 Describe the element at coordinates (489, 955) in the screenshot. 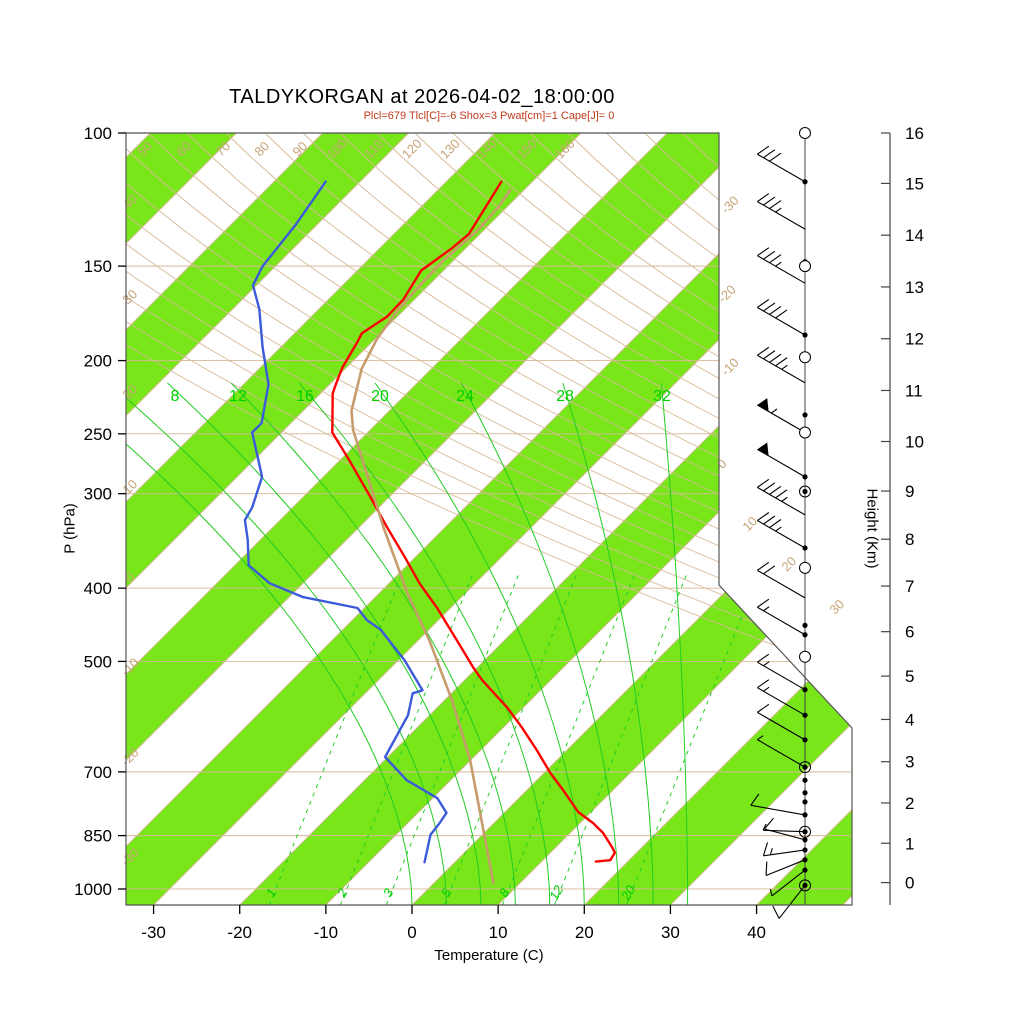

I see `temperature-axis-title: Temperature (C)` at that location.